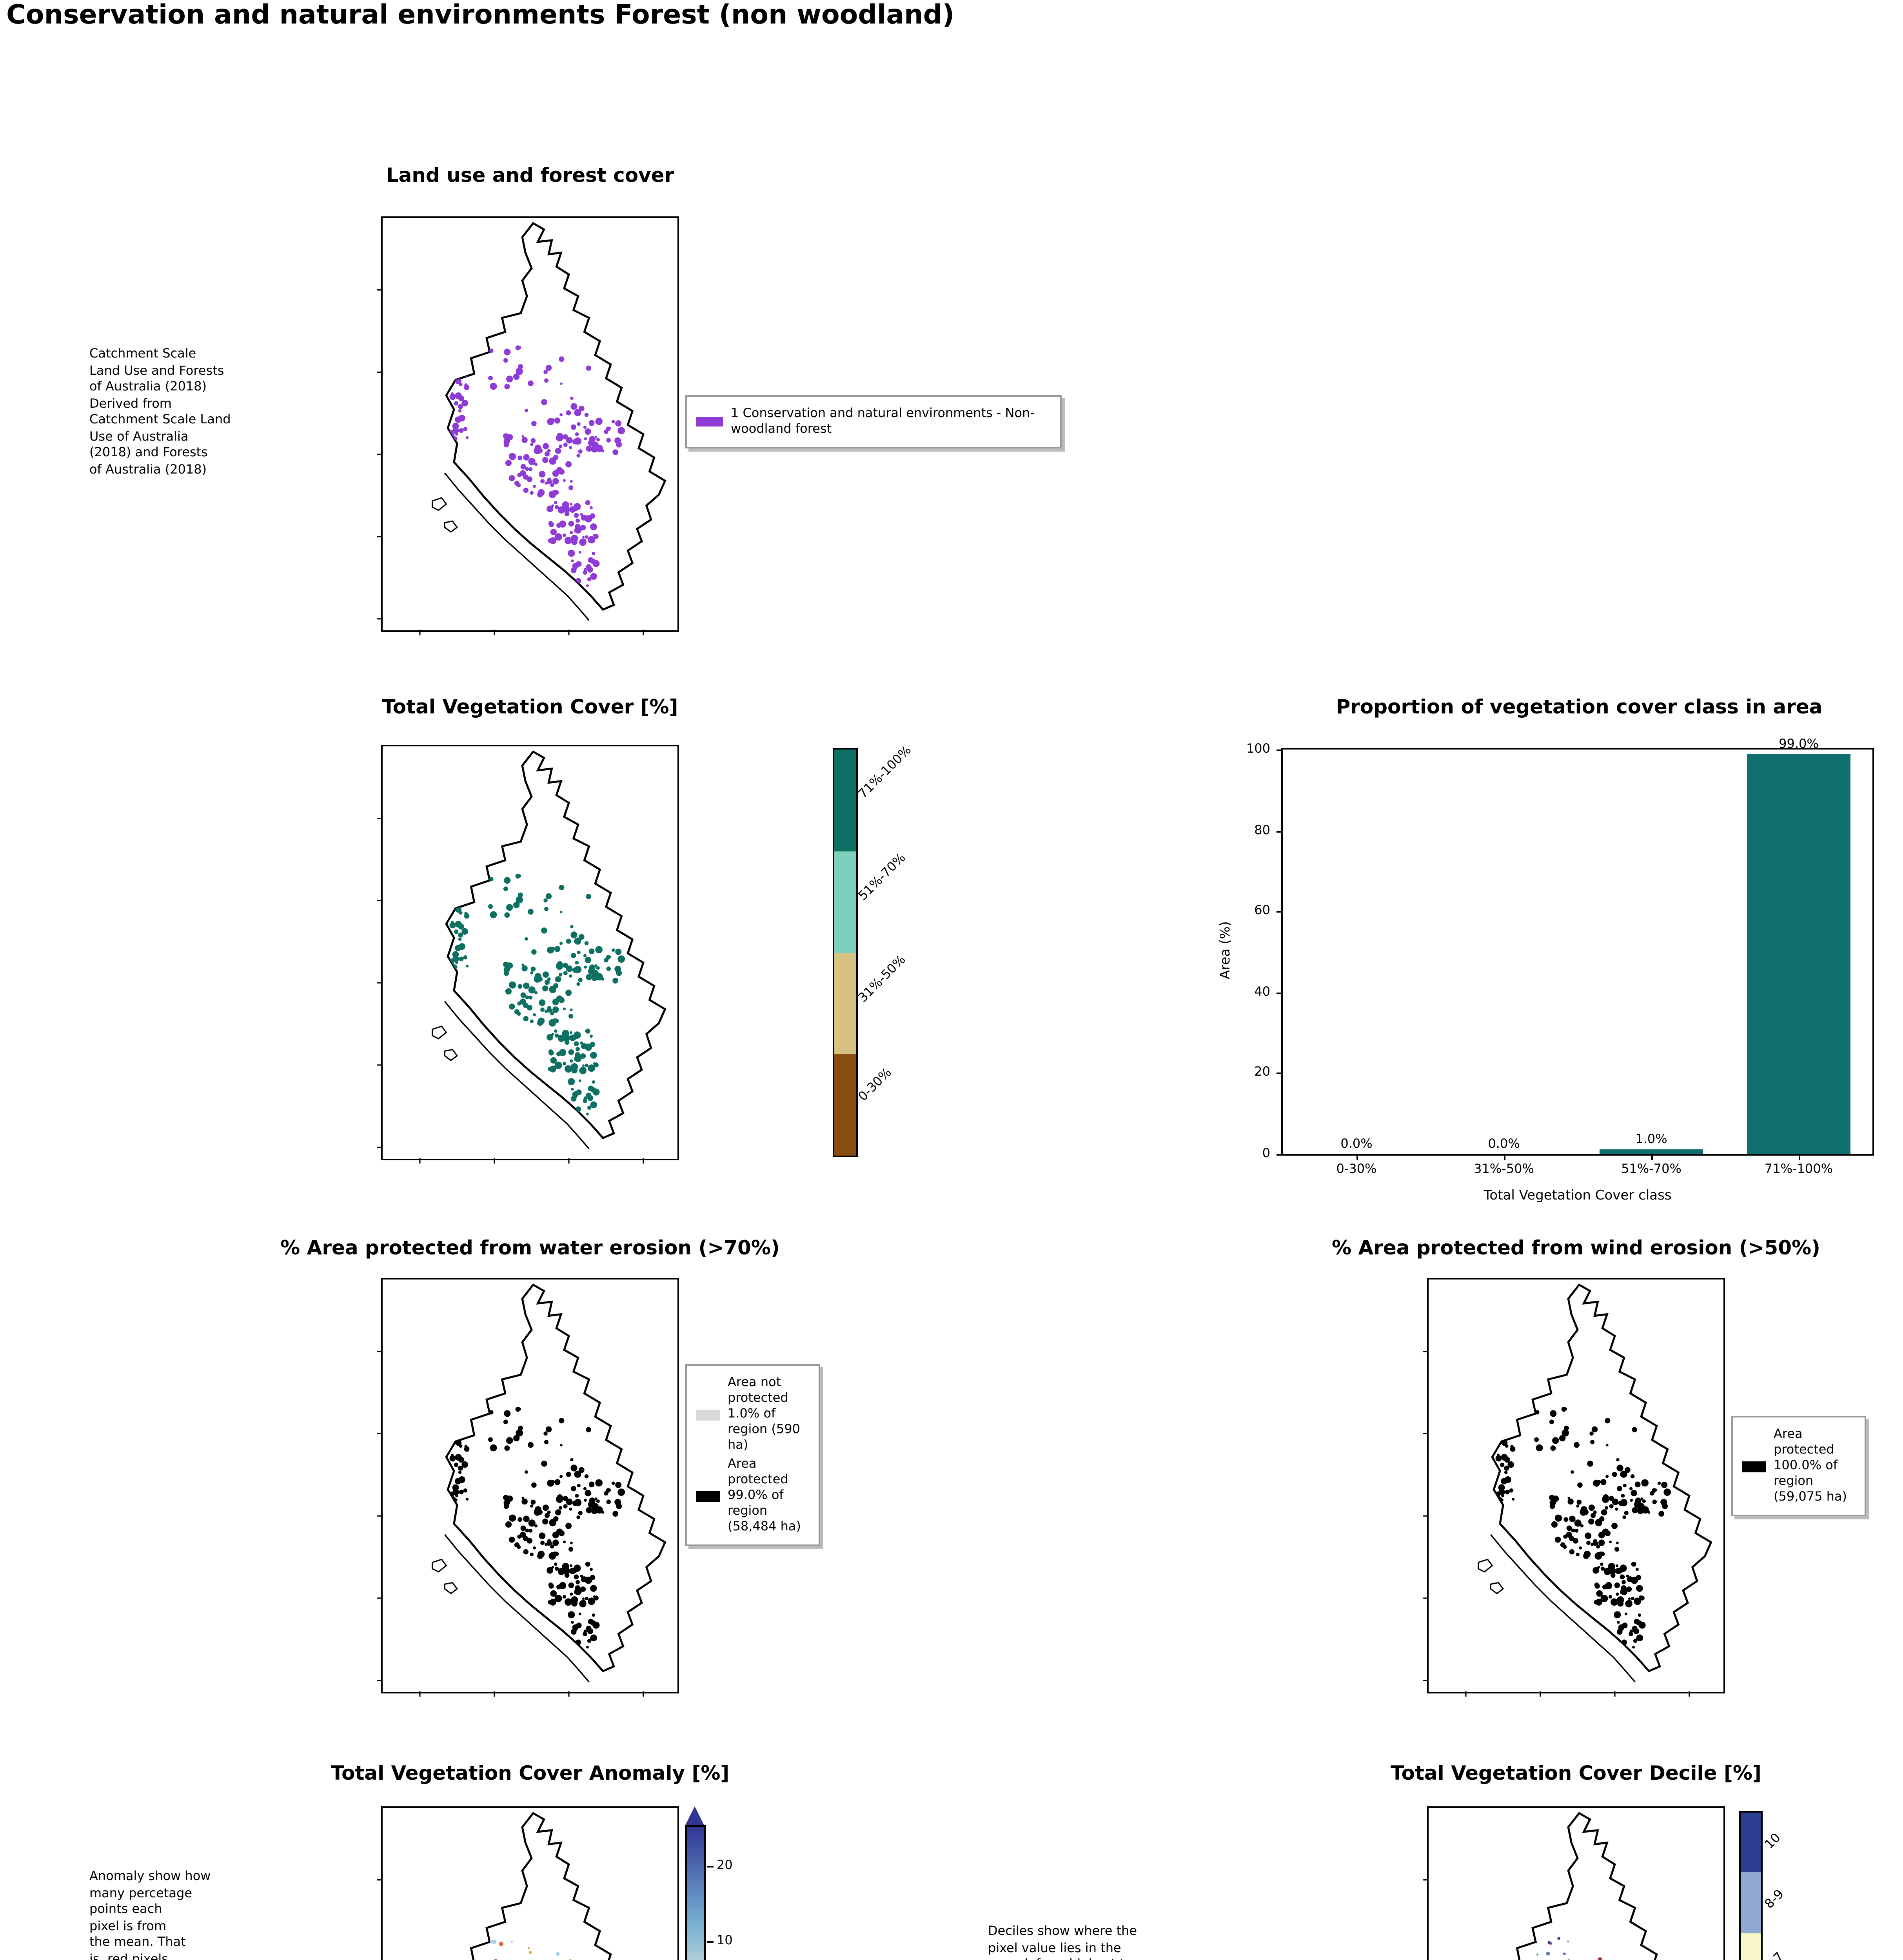 The width and height of the screenshot is (1903, 1960). Describe the element at coordinates (1576, 1773) in the screenshot. I see `panel-title-decile: Total Vegetation Cover Decile [%]` at that location.